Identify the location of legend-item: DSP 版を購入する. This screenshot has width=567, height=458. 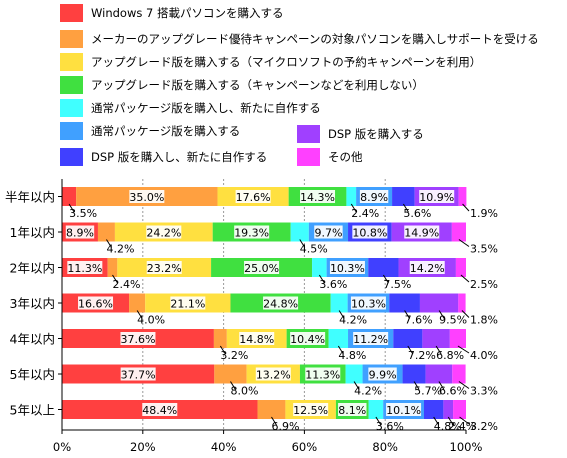
(360, 134).